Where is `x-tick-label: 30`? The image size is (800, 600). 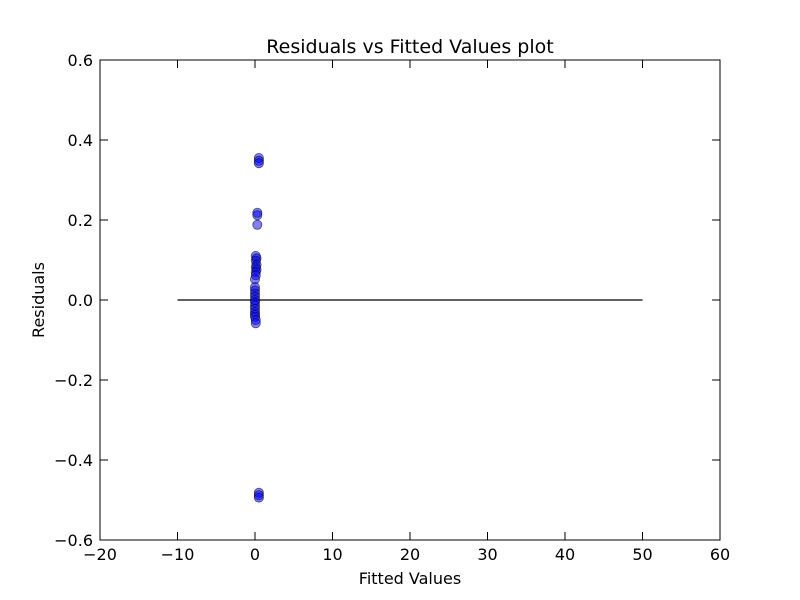
x-tick-label: 30 is located at coordinates (487, 554).